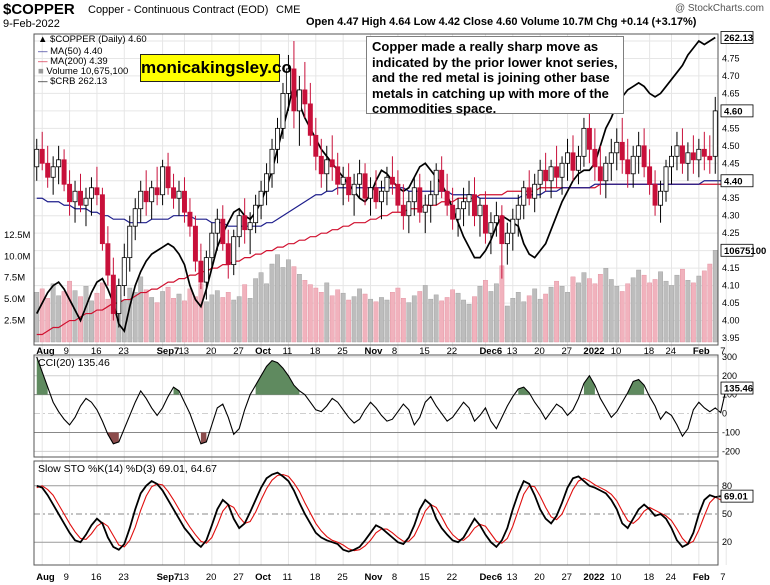 The height and width of the screenshot is (585, 770). I want to click on volume-value-tag: 10675100, so click(745, 251).